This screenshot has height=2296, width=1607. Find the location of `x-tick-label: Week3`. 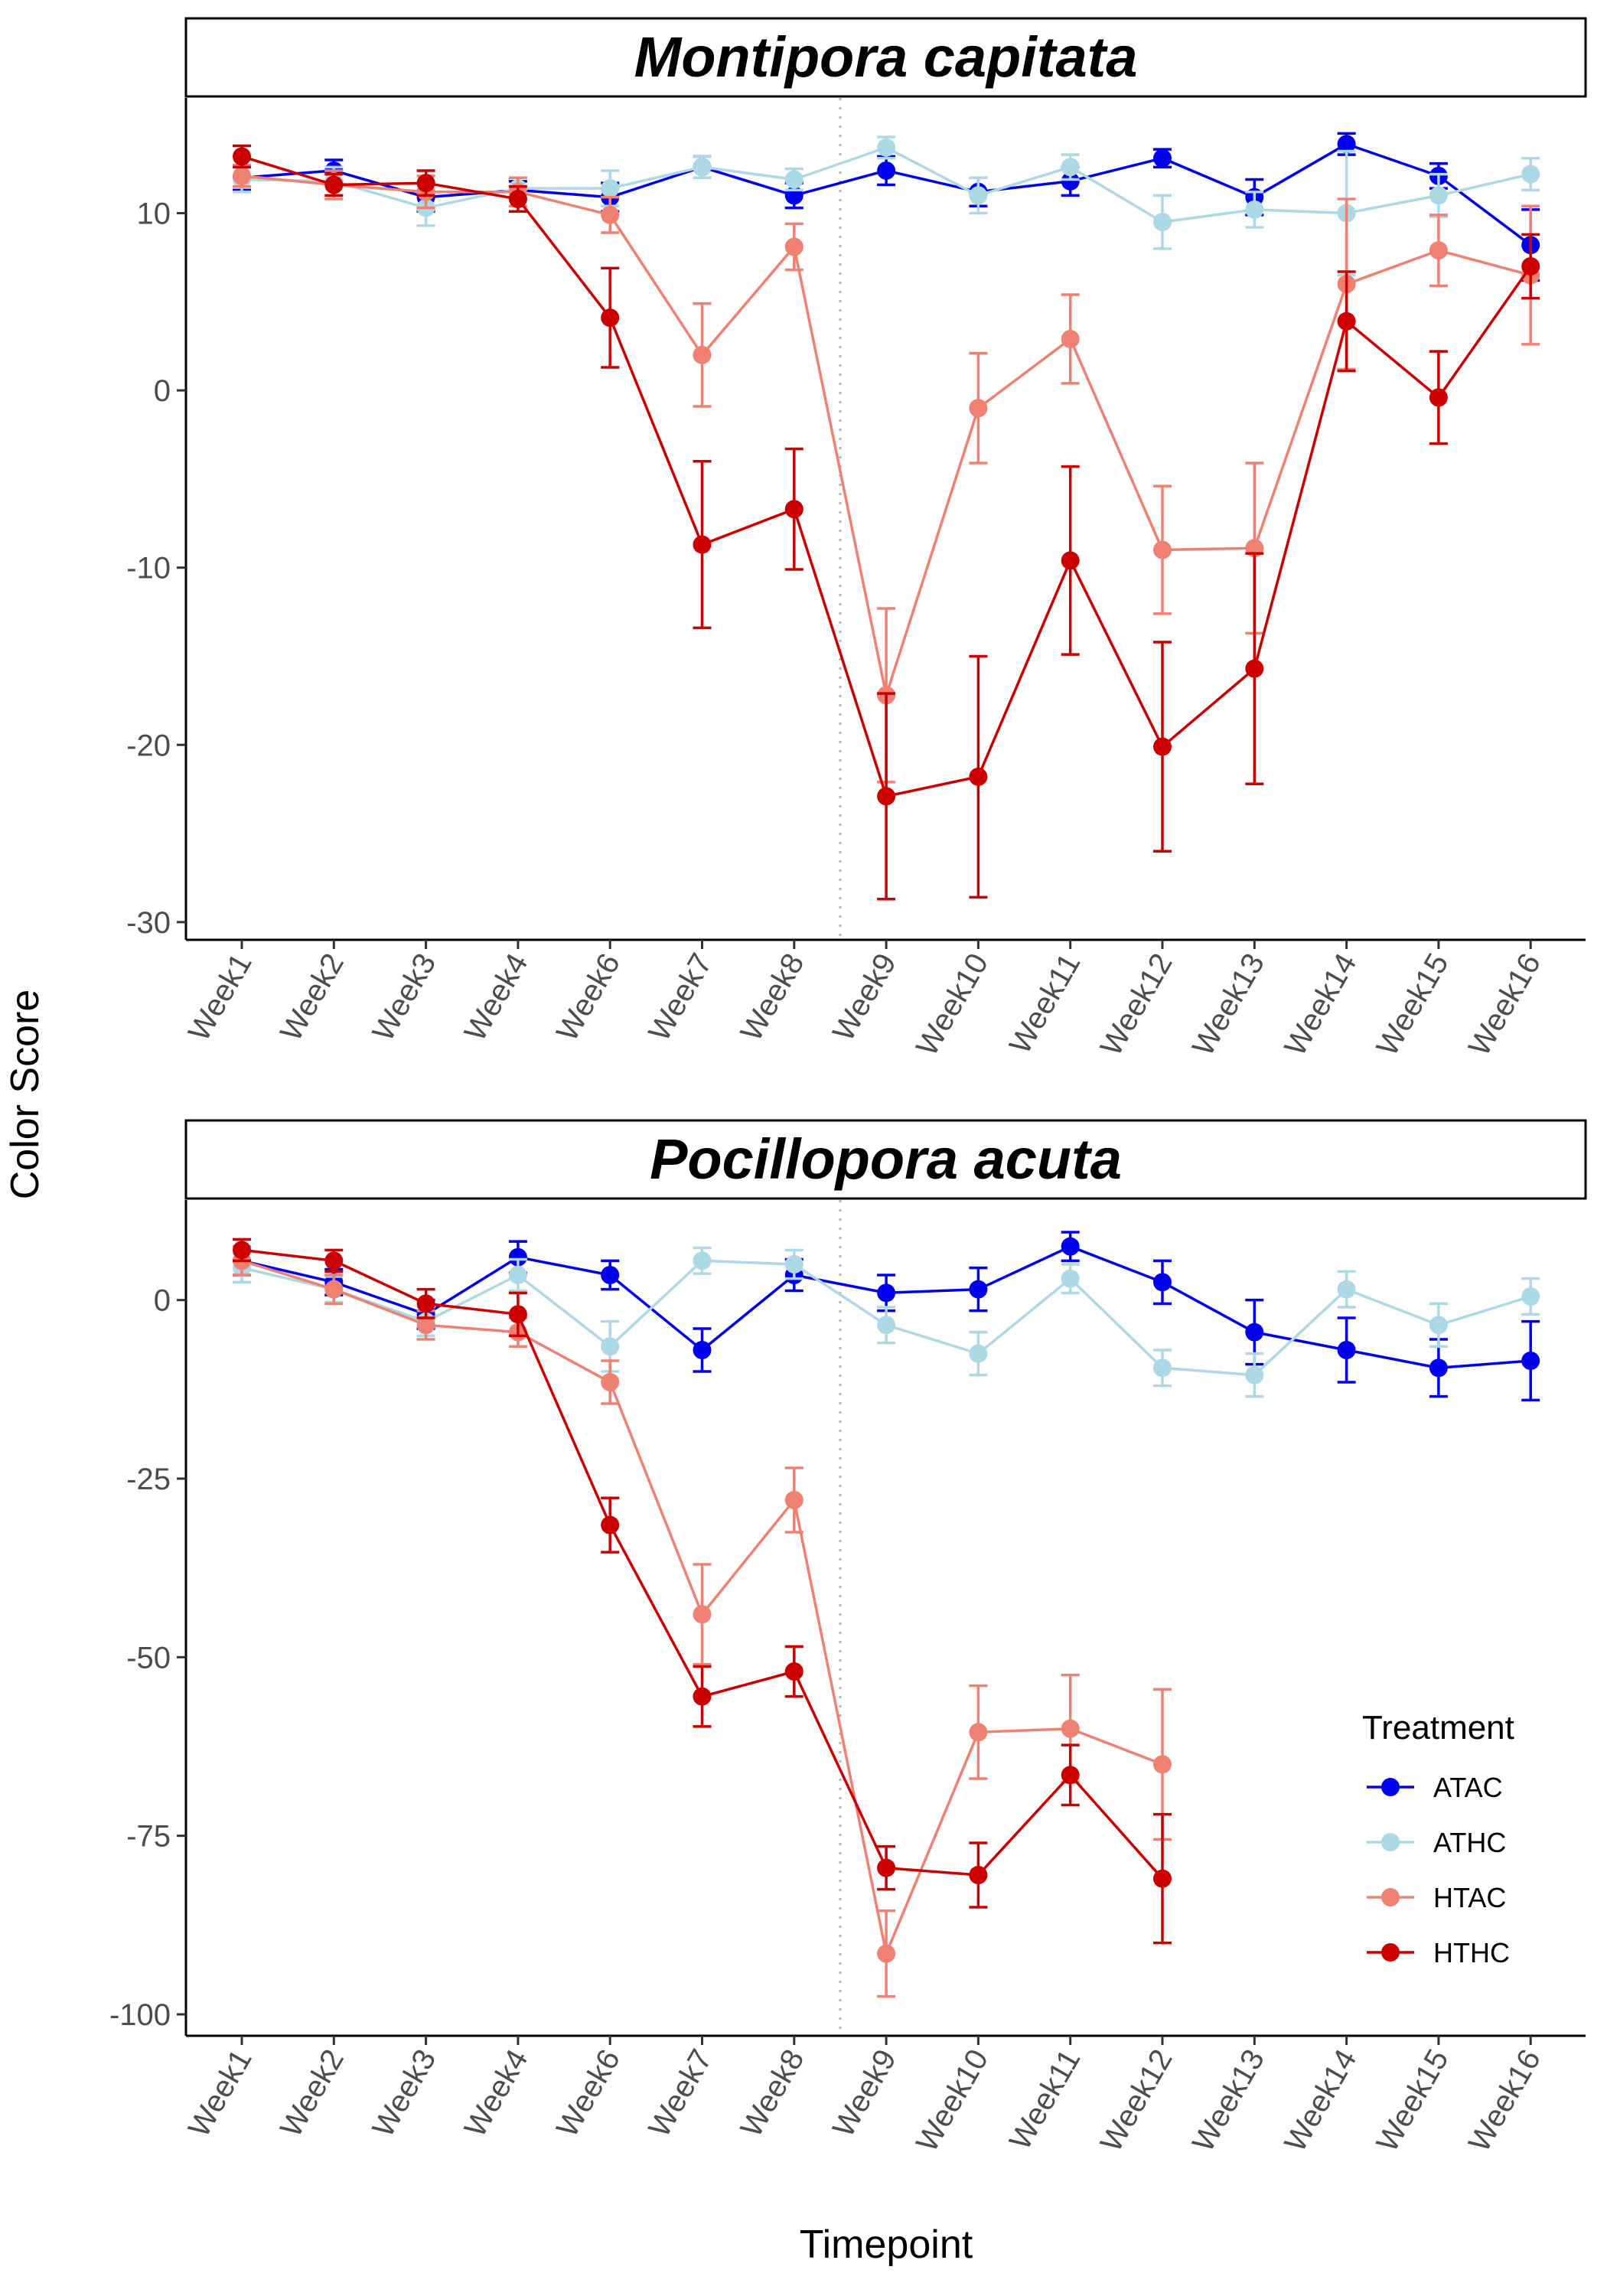

x-tick-label: Week3 is located at coordinates (404, 997).